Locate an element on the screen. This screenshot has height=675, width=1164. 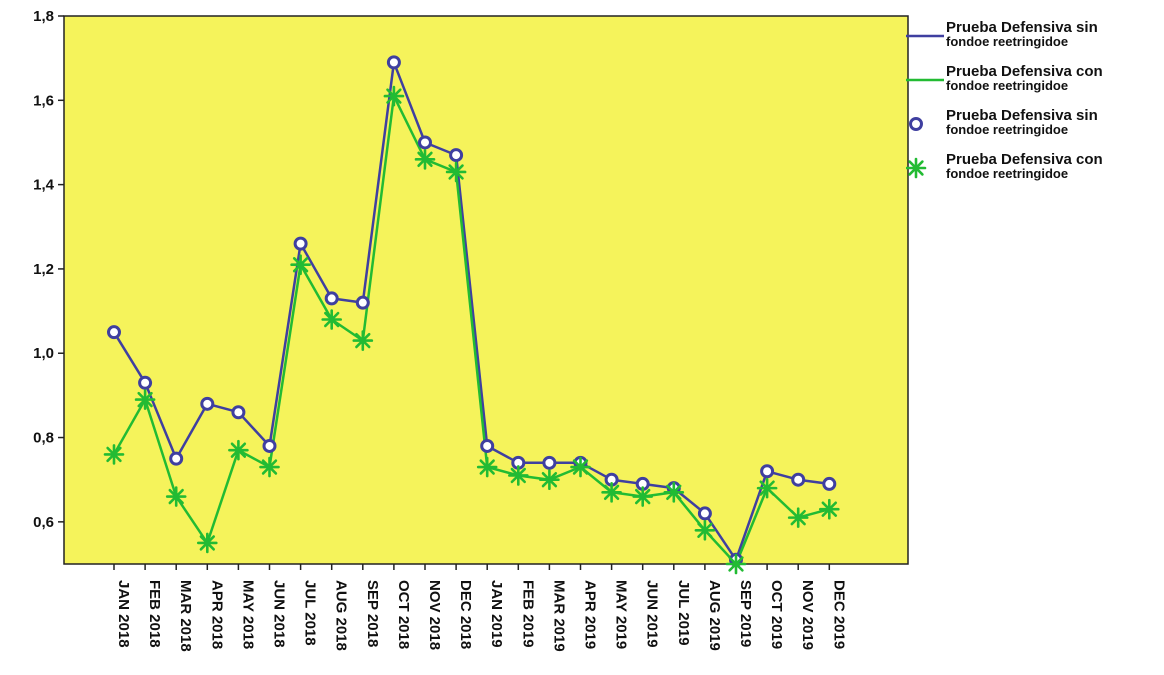
y-tick-label: 1,6 is located at coordinates (43, 100).